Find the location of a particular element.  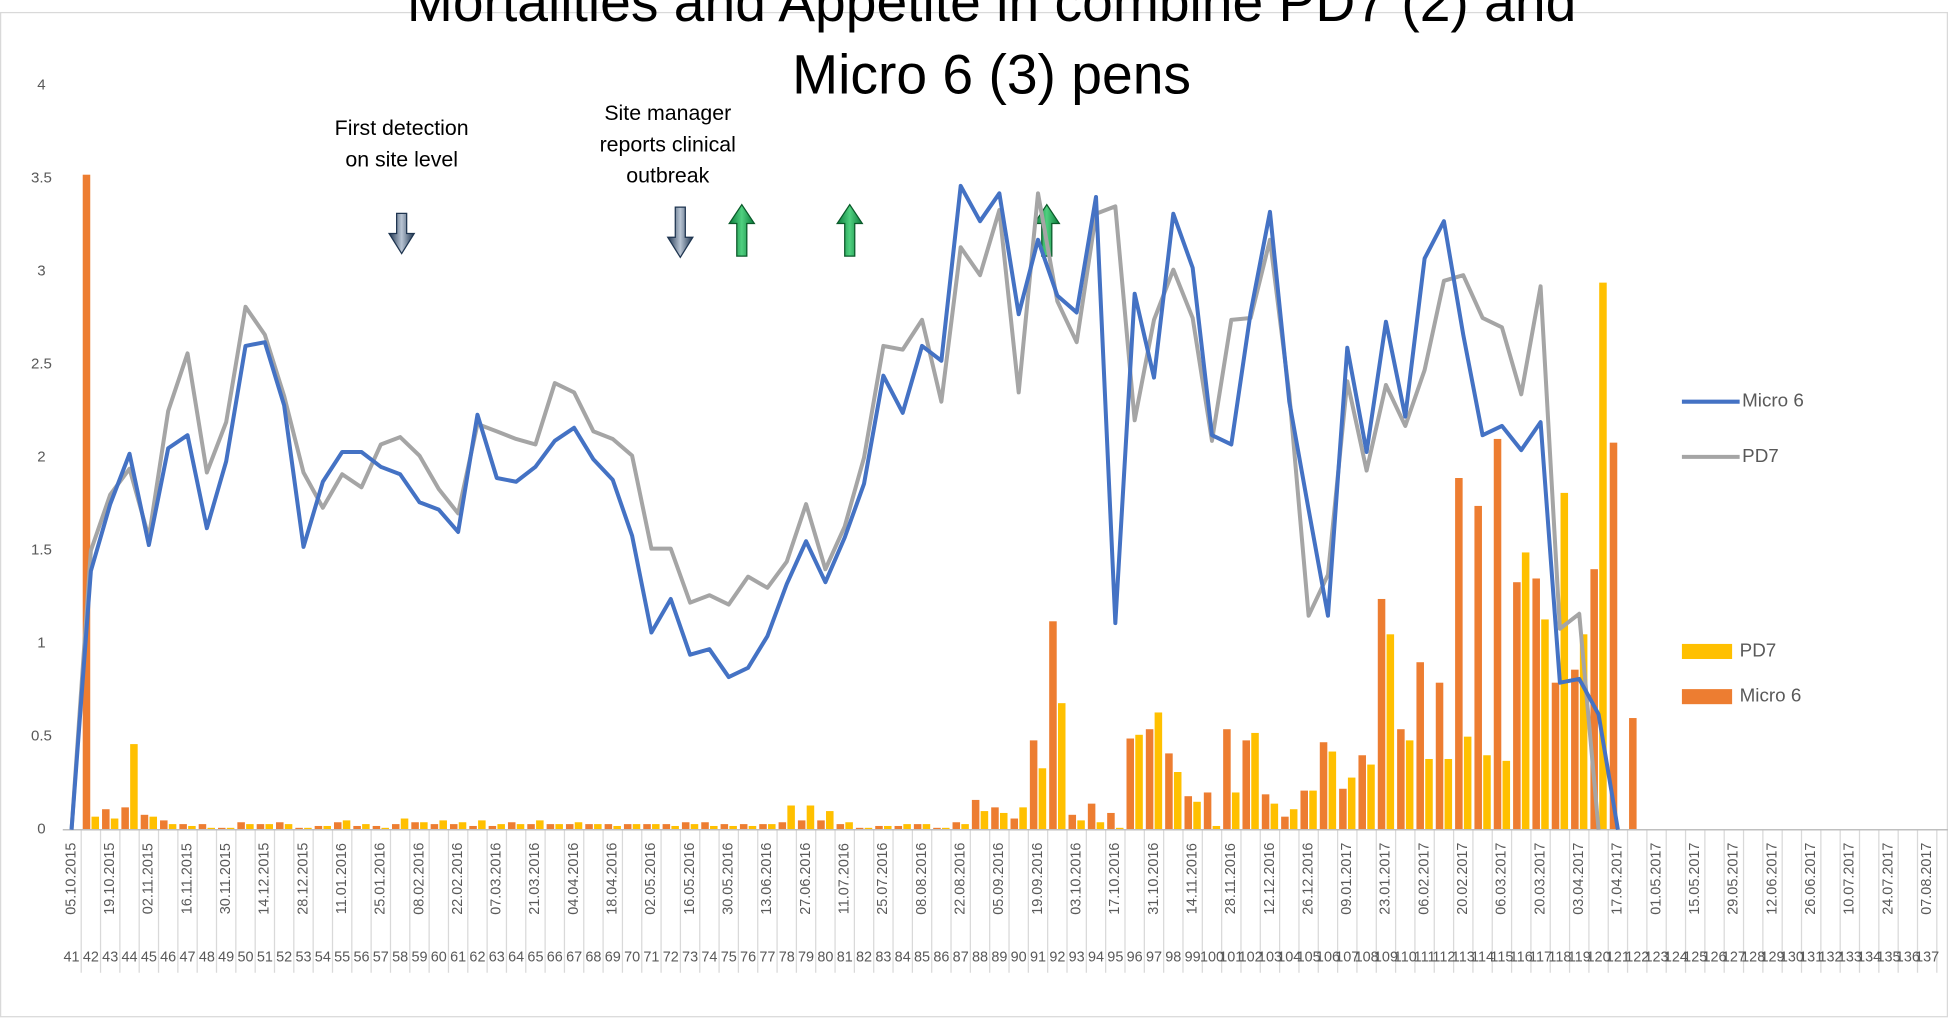

week-number: 118 is located at coordinates (1559, 958).